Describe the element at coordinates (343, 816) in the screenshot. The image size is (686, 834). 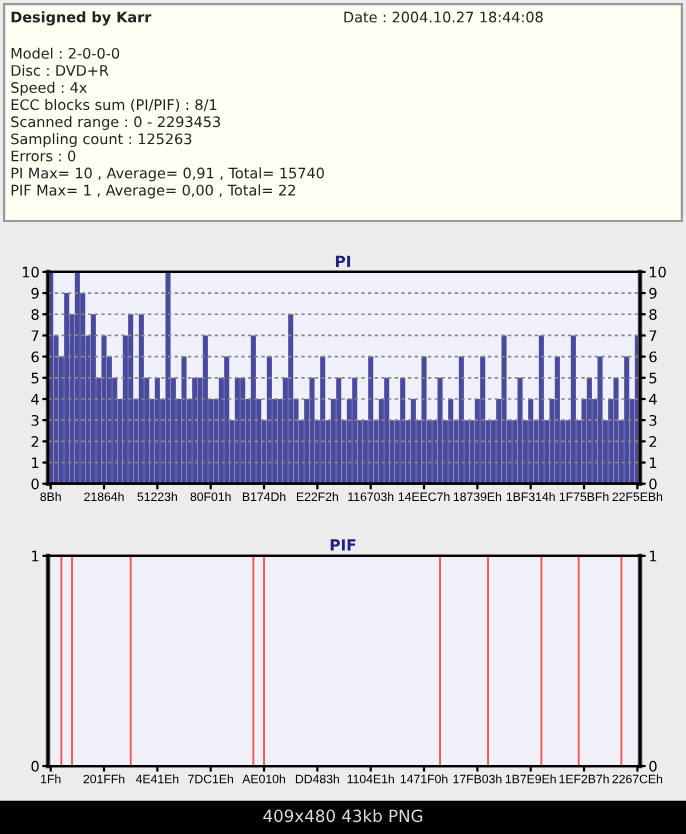
I see `text: 409x480 43kb PNG` at that location.